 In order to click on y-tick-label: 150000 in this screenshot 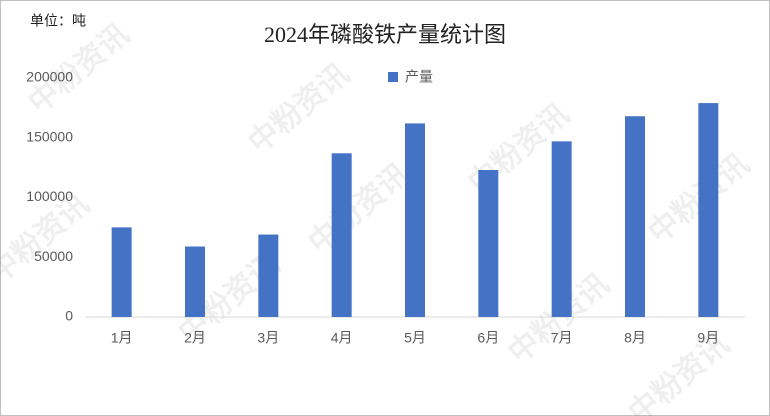, I will do `click(49, 136)`.